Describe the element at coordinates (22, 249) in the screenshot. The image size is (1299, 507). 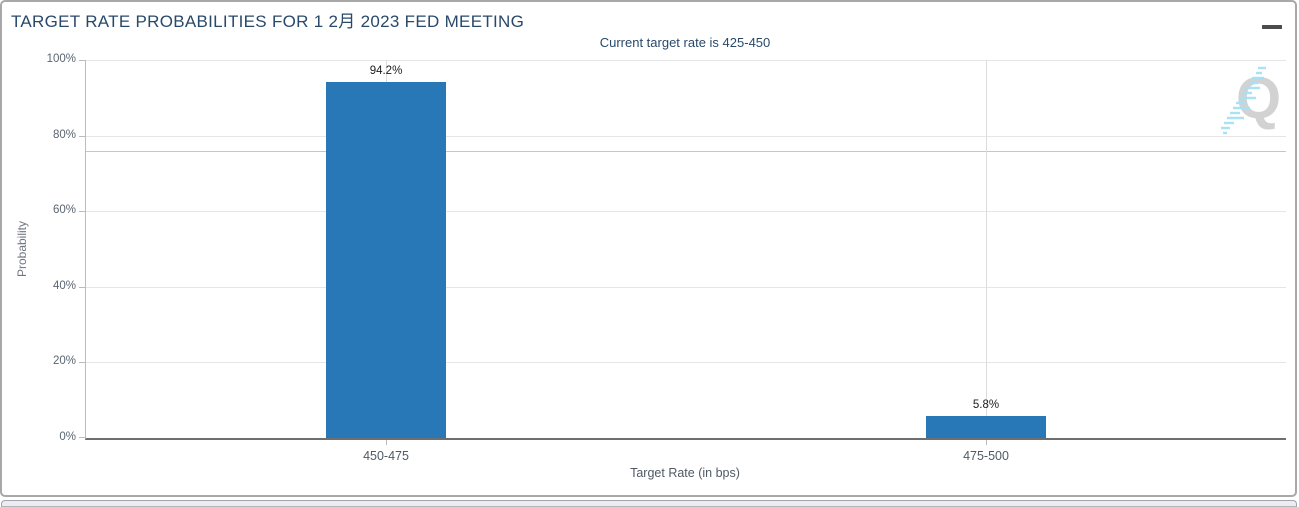
I see `y-axis-title: Probability` at that location.